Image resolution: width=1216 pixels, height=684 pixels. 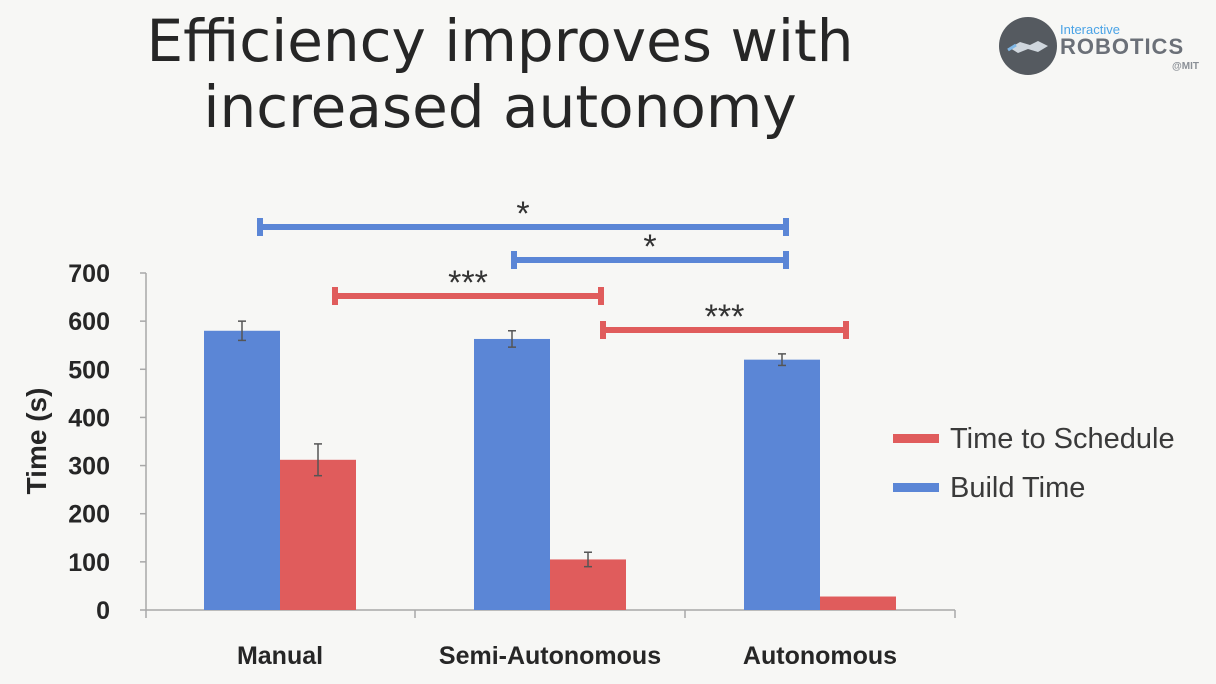 I want to click on logo-sub-text: @MIT, so click(x=1185, y=66).